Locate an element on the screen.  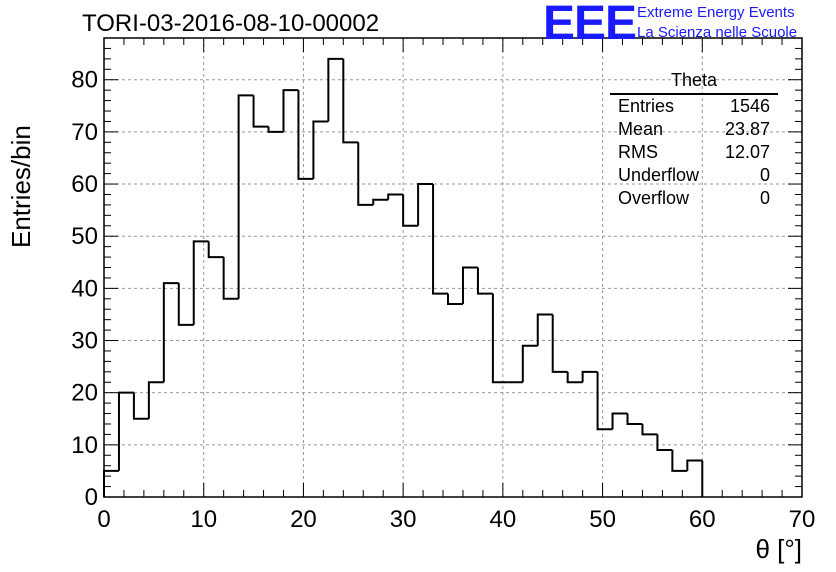
logo-line-1: Extreme Energy Events is located at coordinates (716, 12).